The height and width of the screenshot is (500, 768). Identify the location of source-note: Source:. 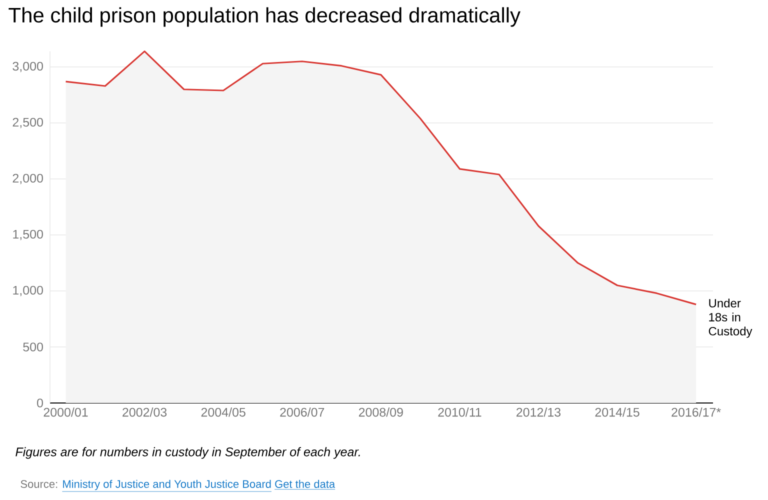
(39, 484).